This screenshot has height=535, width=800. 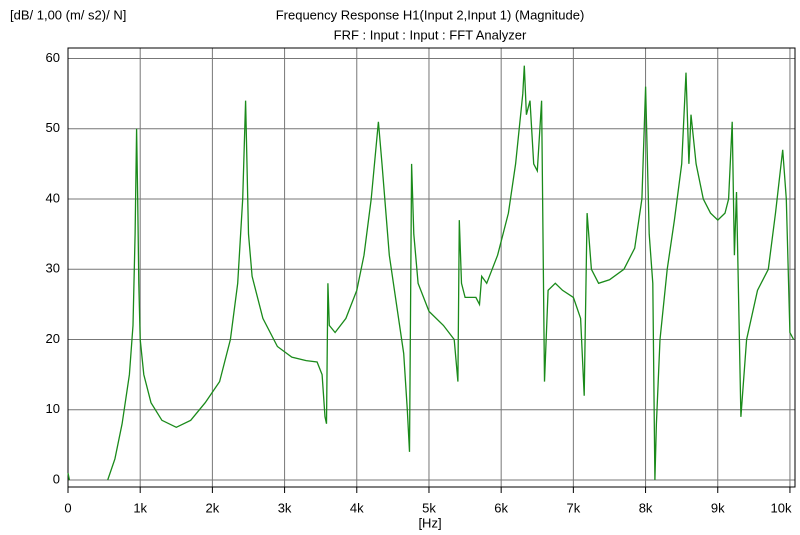 What do you see at coordinates (285, 507) in the screenshot?
I see `x-tick-label: 3k` at bounding box center [285, 507].